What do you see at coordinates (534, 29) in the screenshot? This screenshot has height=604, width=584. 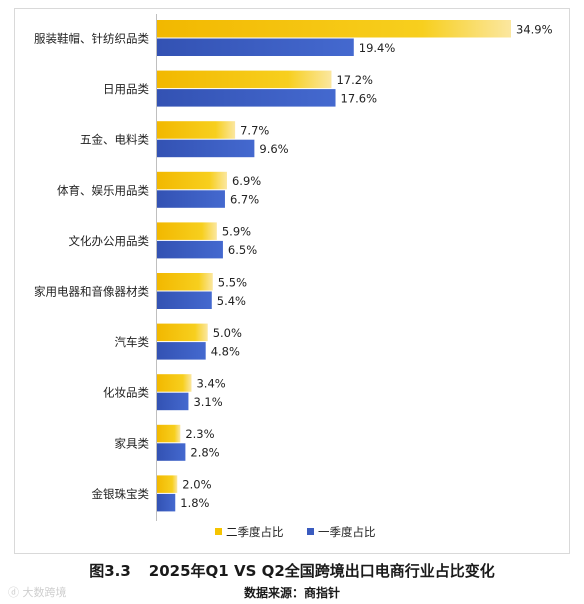 I see `data-label: 34.9%` at bounding box center [534, 29].